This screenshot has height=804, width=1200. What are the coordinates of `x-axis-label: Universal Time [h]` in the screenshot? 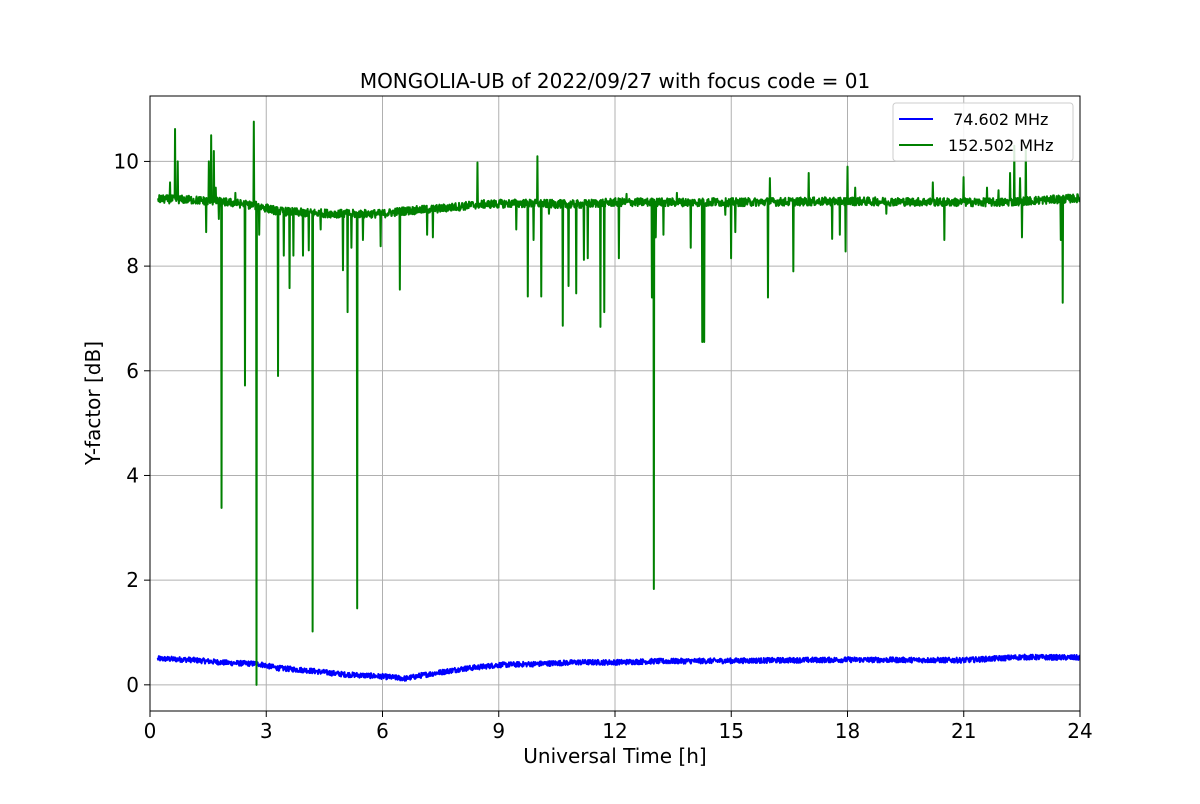 It's located at (614, 756).